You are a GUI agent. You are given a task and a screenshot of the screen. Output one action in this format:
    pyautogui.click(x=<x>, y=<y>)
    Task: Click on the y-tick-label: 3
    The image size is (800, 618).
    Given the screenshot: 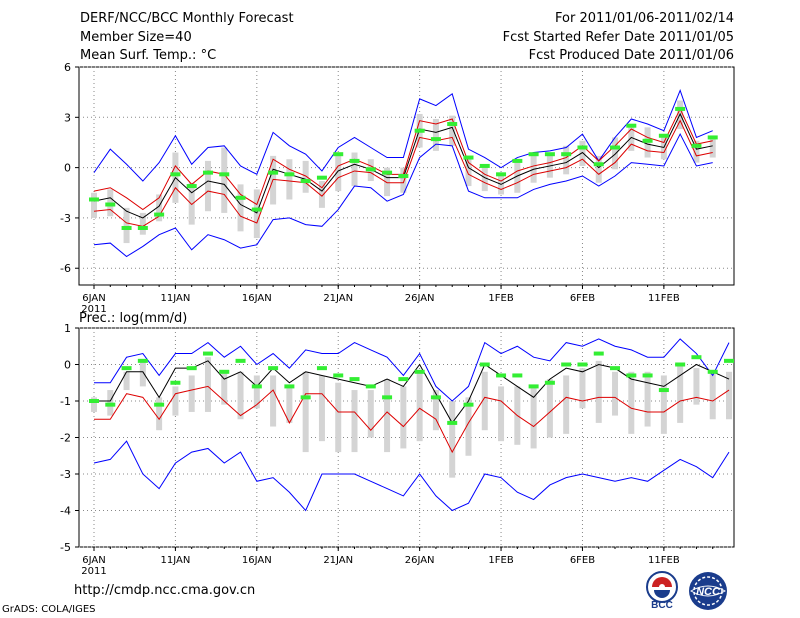 What is the action you would take?
    pyautogui.click(x=67, y=117)
    